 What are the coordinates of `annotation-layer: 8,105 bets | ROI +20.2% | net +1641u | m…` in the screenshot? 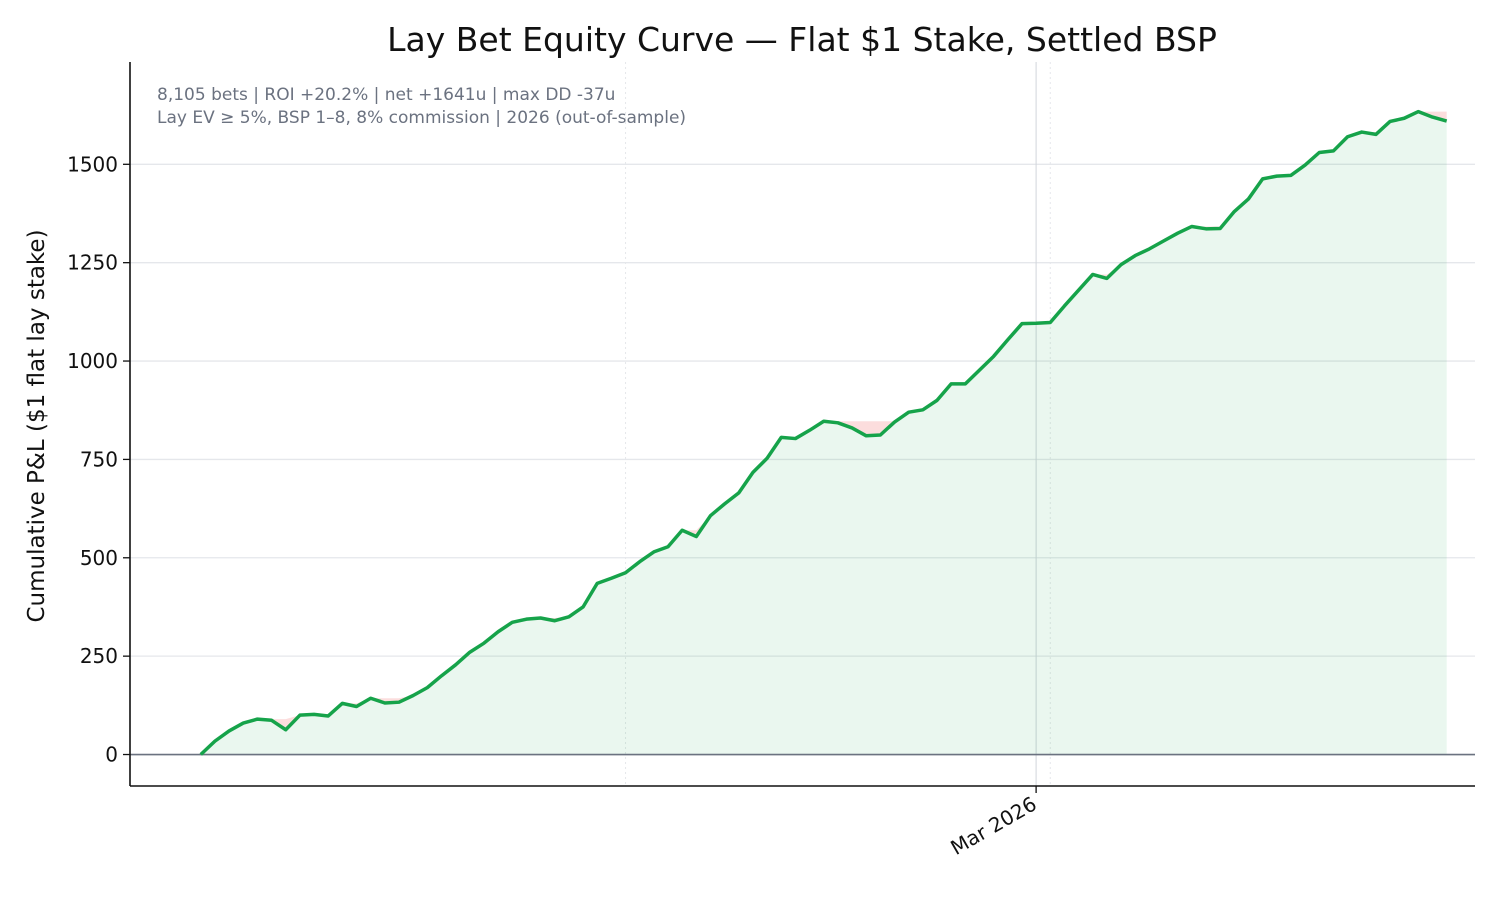 It's located at (421, 106).